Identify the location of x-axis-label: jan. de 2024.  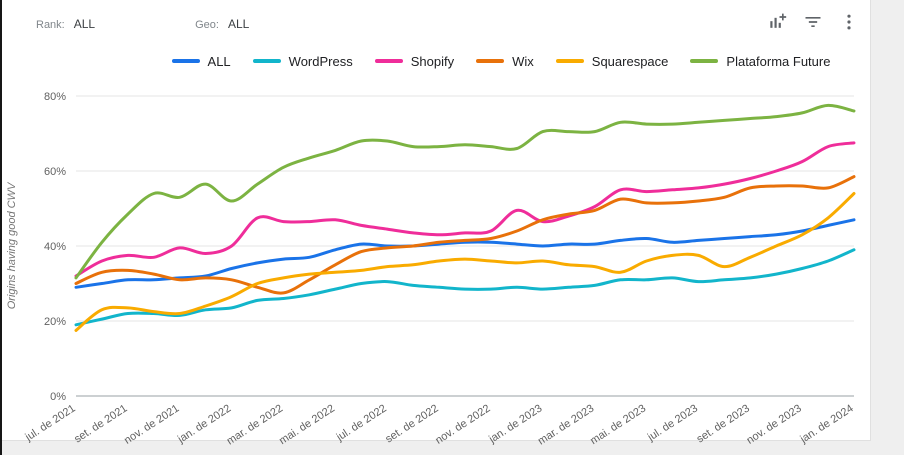
(826, 424).